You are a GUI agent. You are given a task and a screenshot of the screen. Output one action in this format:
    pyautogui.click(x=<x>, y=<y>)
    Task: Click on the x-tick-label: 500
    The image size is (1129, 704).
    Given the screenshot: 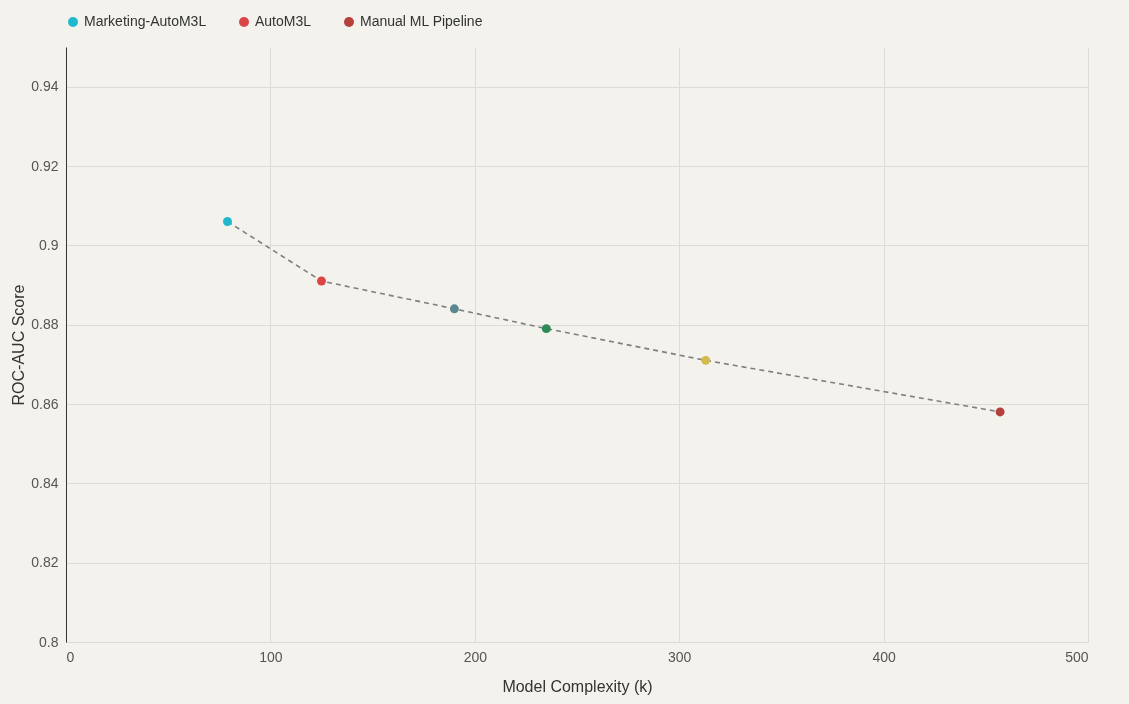 What is the action you would take?
    pyautogui.click(x=1077, y=656)
    